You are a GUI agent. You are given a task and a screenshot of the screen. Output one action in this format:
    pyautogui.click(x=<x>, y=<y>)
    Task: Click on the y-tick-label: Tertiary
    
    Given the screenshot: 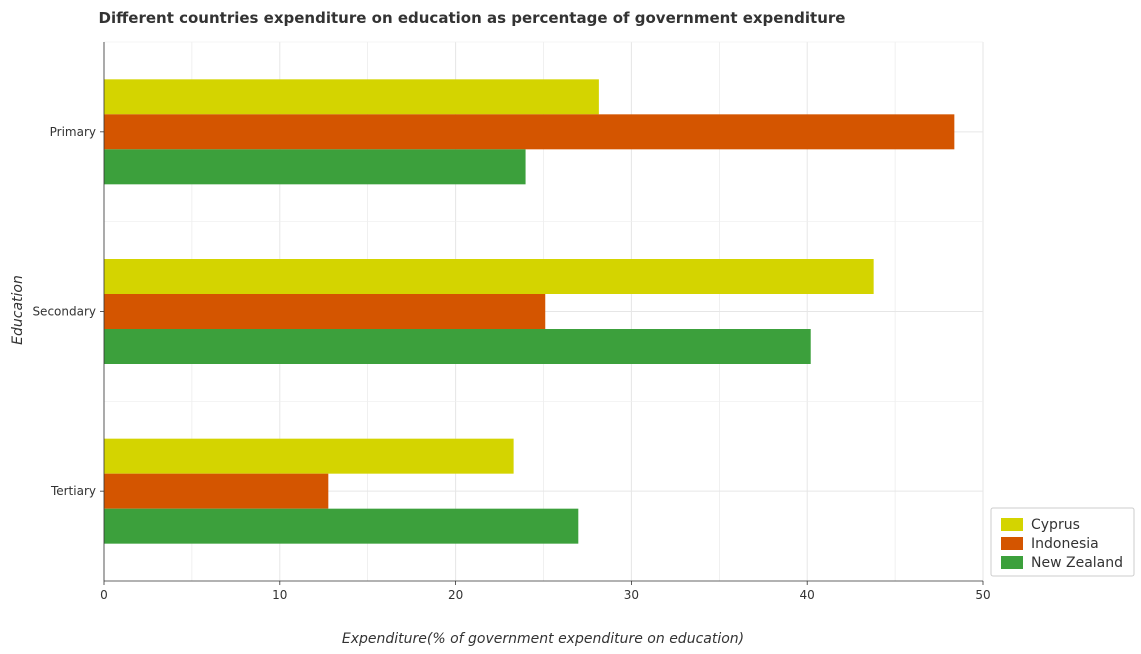 What is the action you would take?
    pyautogui.click(x=73, y=491)
    